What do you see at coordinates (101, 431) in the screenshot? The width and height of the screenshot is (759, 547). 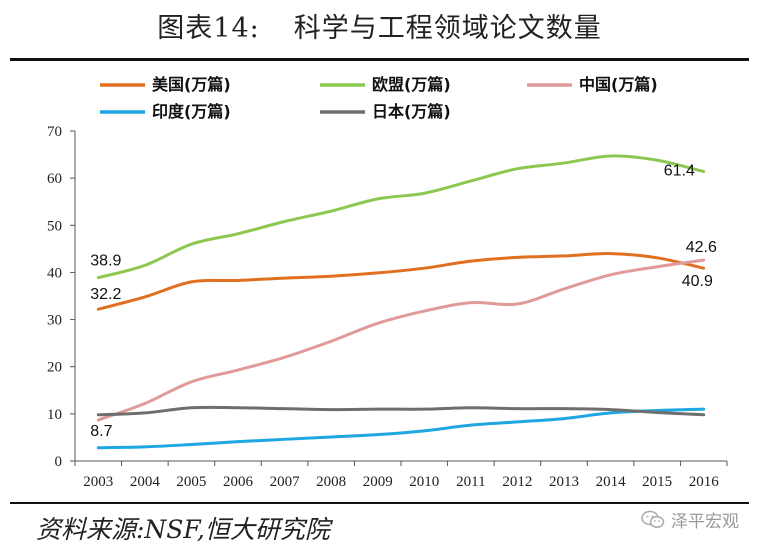 I see `data-label: 8.7` at bounding box center [101, 431].